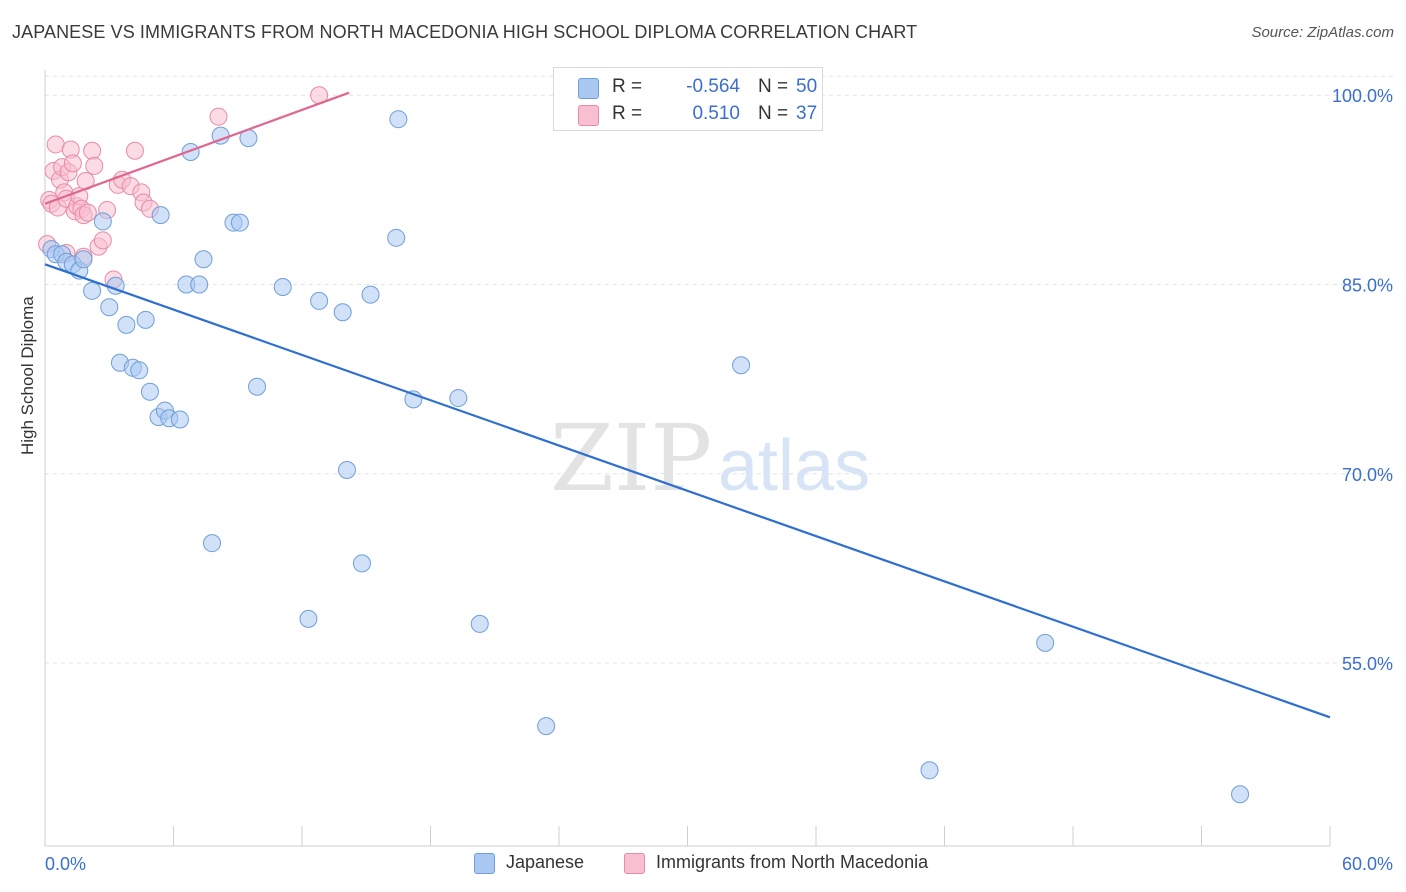  What do you see at coordinates (545, 862) in the screenshot?
I see `bottom-legend-label-japanese: Japanese` at bounding box center [545, 862].